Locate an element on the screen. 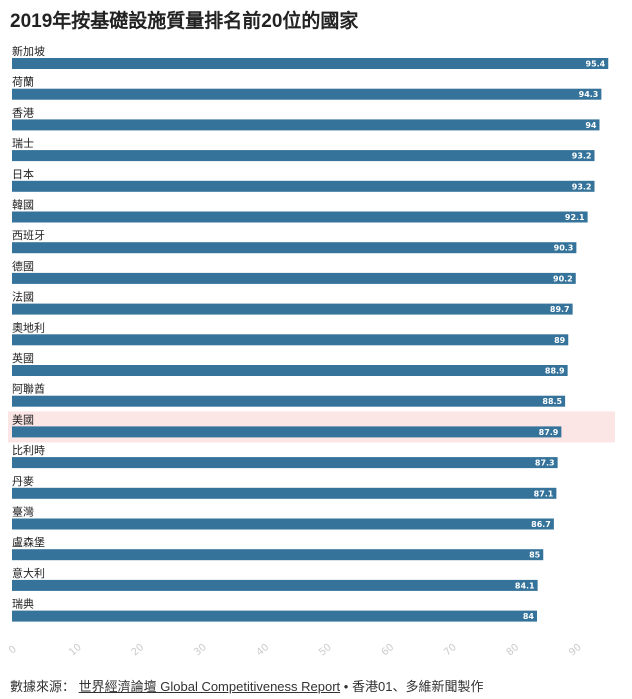 The width and height of the screenshot is (632, 699). source-prefix: 數據來源： is located at coordinates (43, 686).